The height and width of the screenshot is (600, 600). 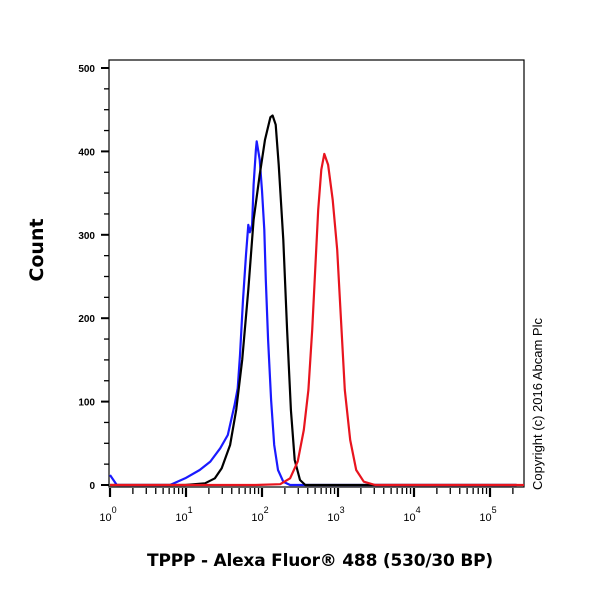 What do you see at coordinates (86, 152) in the screenshot?
I see `y-tick-label: 400` at bounding box center [86, 152].